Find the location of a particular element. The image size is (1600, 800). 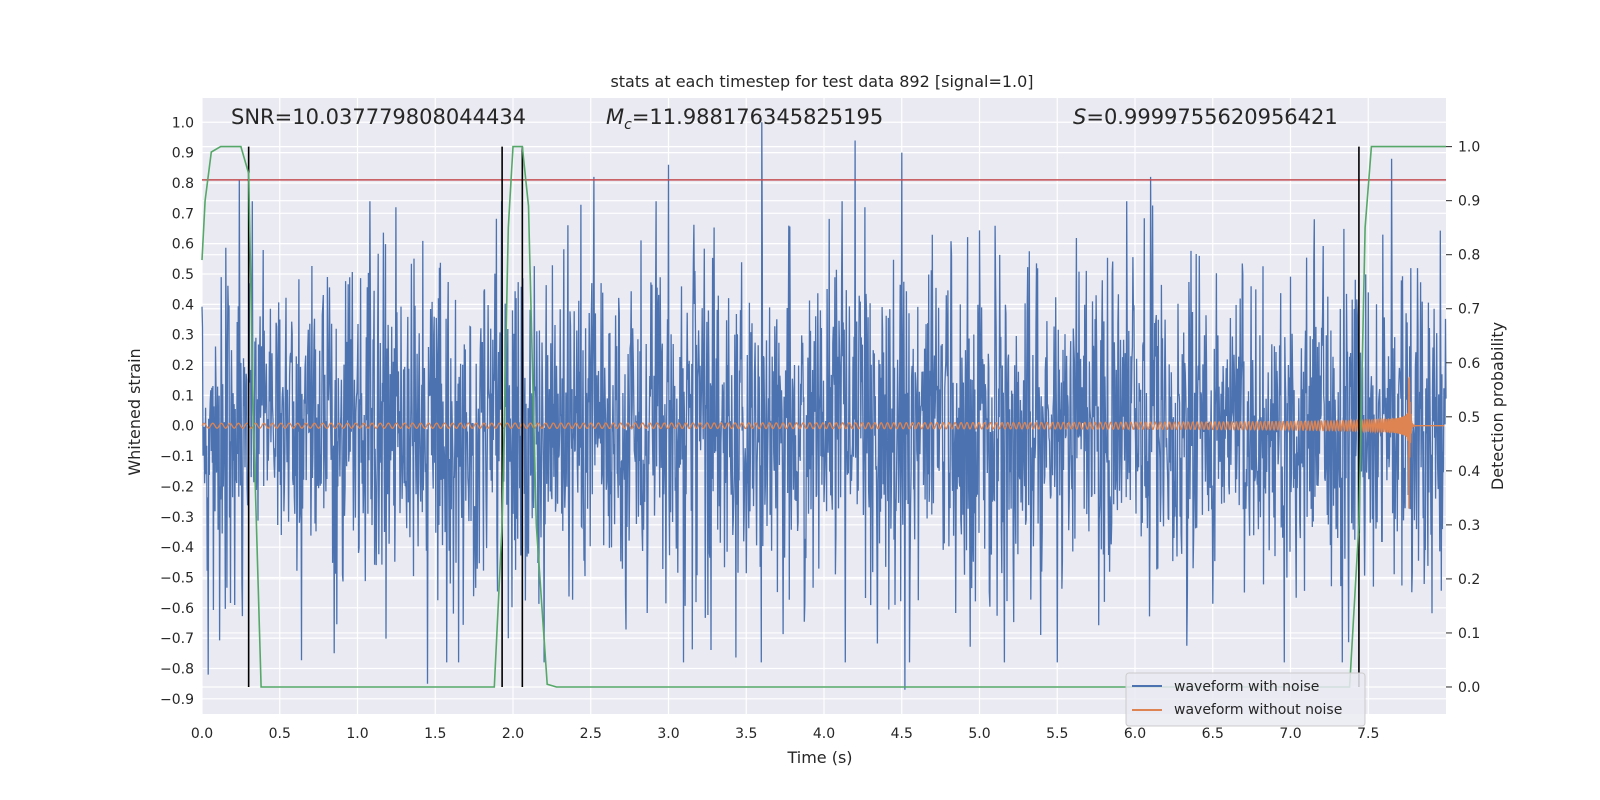

left-tick-label: −0.5 is located at coordinates (177, 578).